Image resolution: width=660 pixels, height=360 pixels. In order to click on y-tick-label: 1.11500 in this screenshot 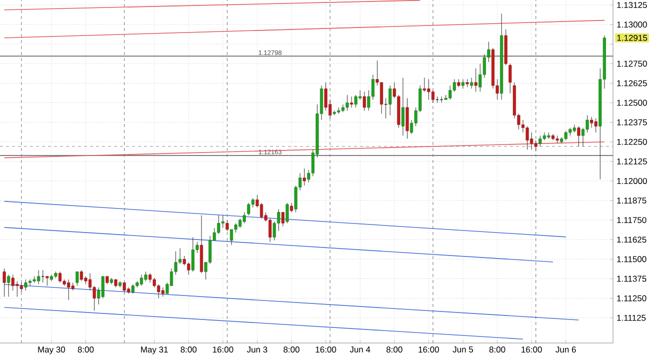, I will do `click(631, 259)`.